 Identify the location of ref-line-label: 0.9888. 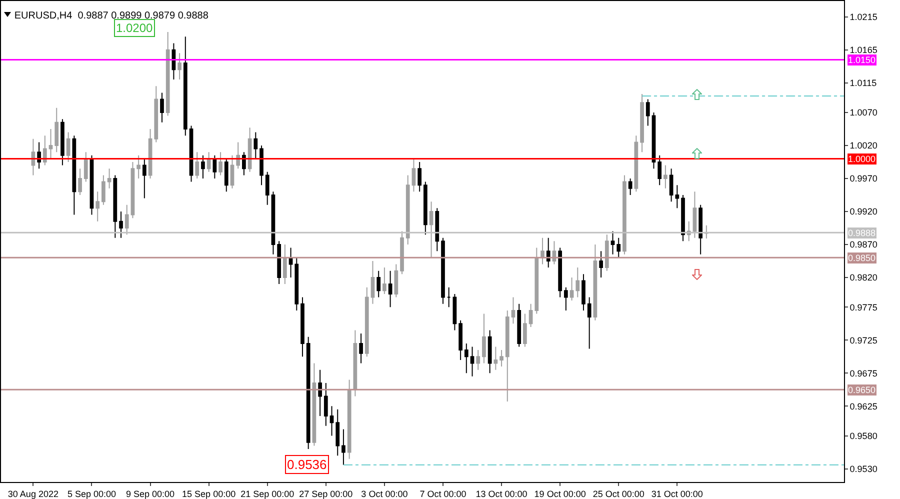
(862, 233).